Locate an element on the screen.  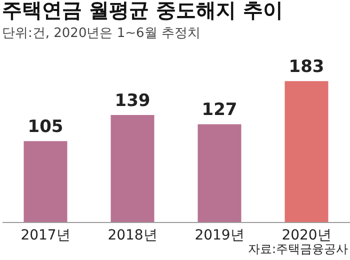
chart-subtitle: 단위:건, 2020년은 1~6월 추정치 is located at coordinates (101, 34).